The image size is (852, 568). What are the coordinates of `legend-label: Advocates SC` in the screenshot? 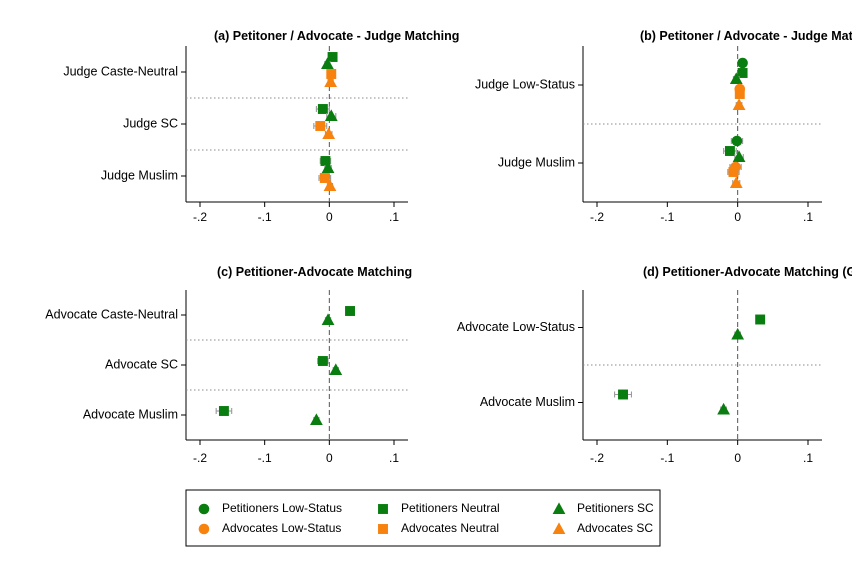 It's located at (615, 528).